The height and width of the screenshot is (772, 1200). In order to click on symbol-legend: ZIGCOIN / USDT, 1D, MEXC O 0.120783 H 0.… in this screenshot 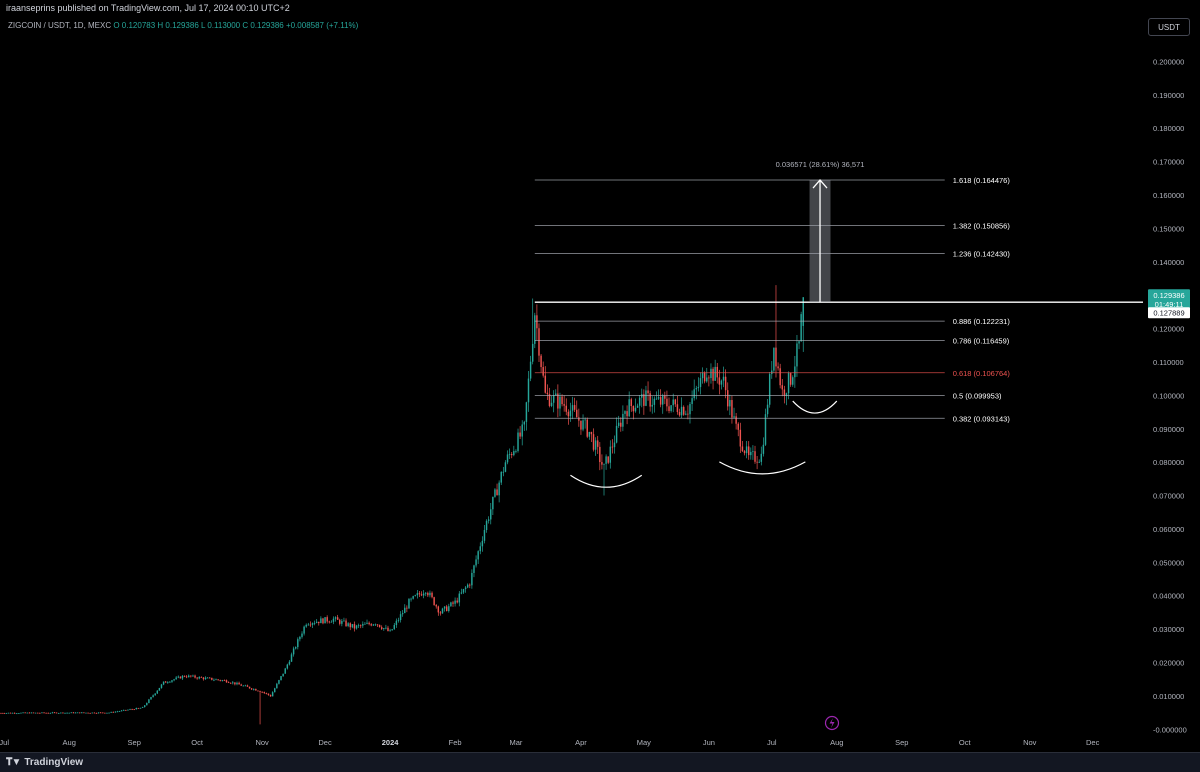, I will do `click(183, 25)`.